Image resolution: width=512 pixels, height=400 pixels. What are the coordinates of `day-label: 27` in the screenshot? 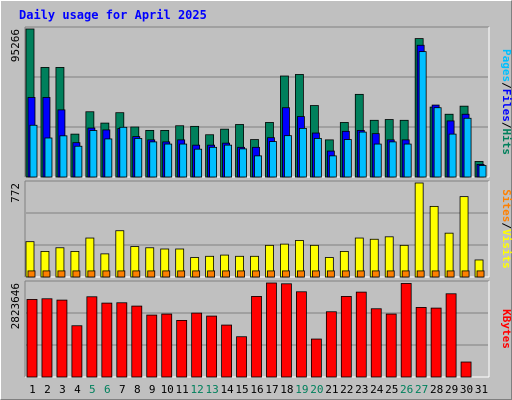 It's located at (421, 389).